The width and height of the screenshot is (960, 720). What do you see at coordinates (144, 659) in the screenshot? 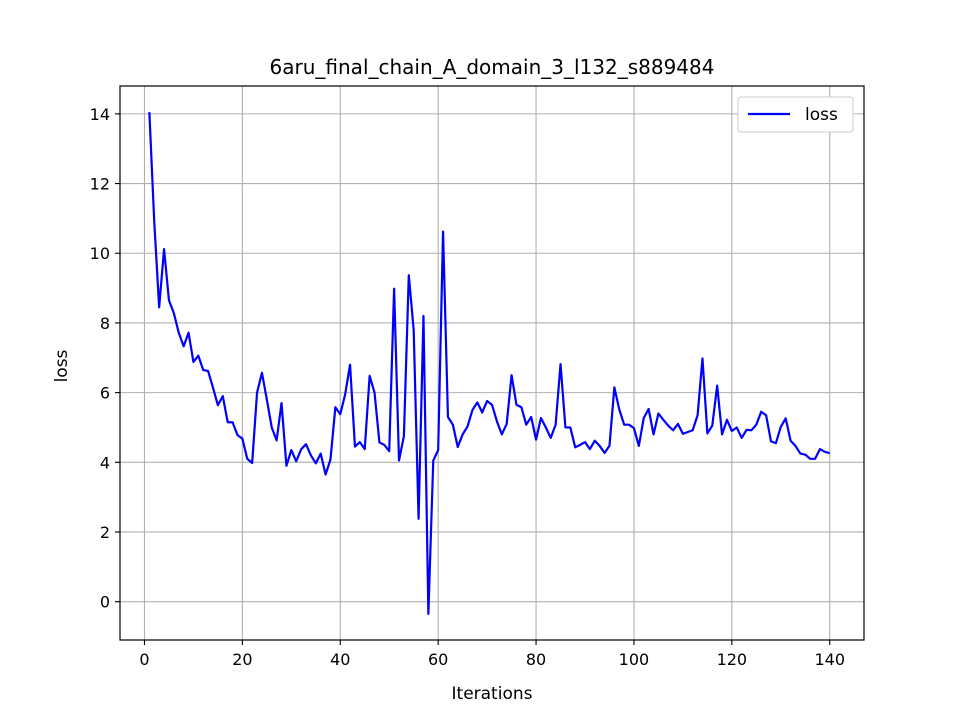
I see `x-tick-label: 0` at bounding box center [144, 659].